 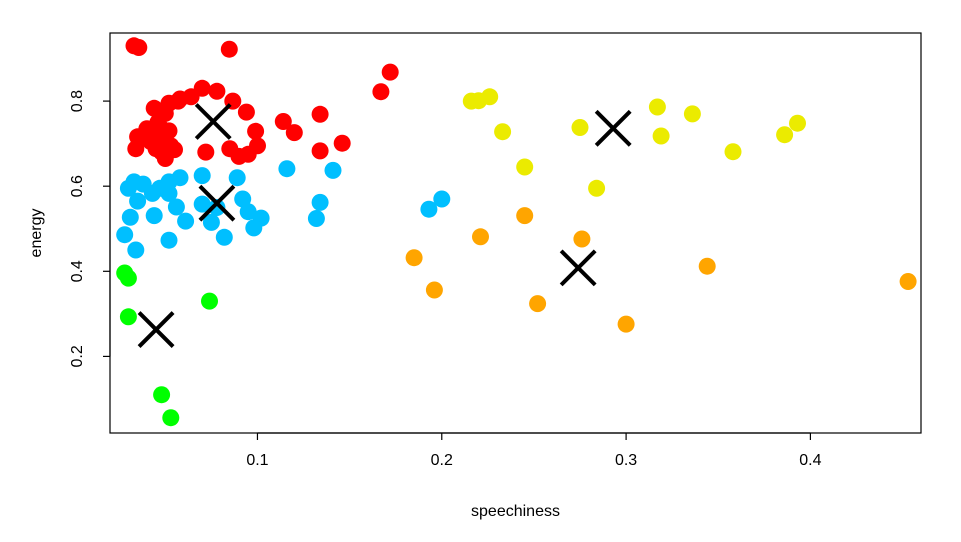 I want to click on x-tick-label-0: 0.1, so click(x=257, y=460).